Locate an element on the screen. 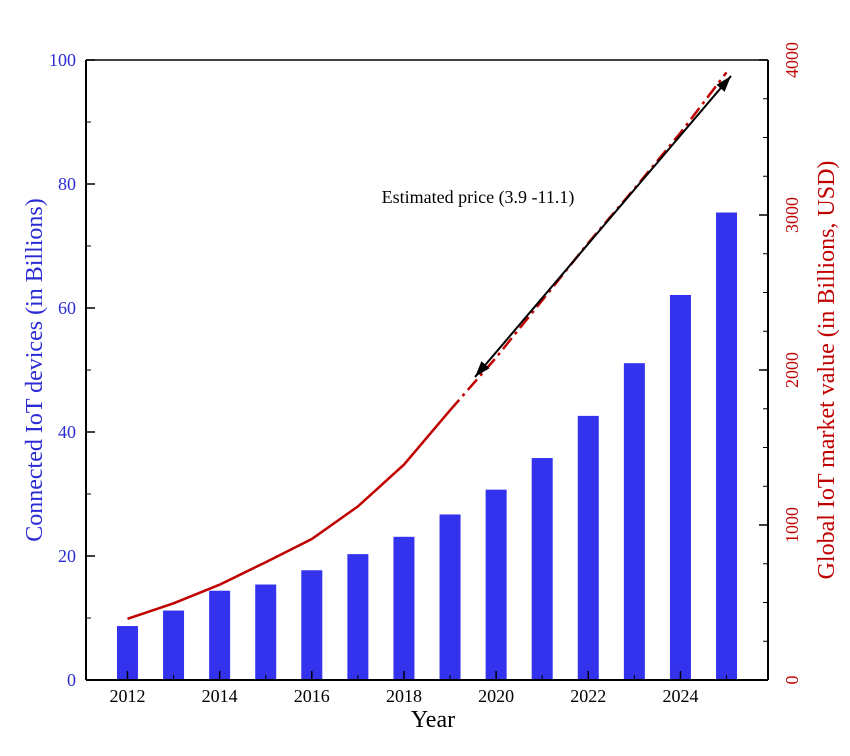 This screenshot has width=850, height=756. y-axis-left-label: Connected IoT devices (in Billions) is located at coordinates (35, 370).